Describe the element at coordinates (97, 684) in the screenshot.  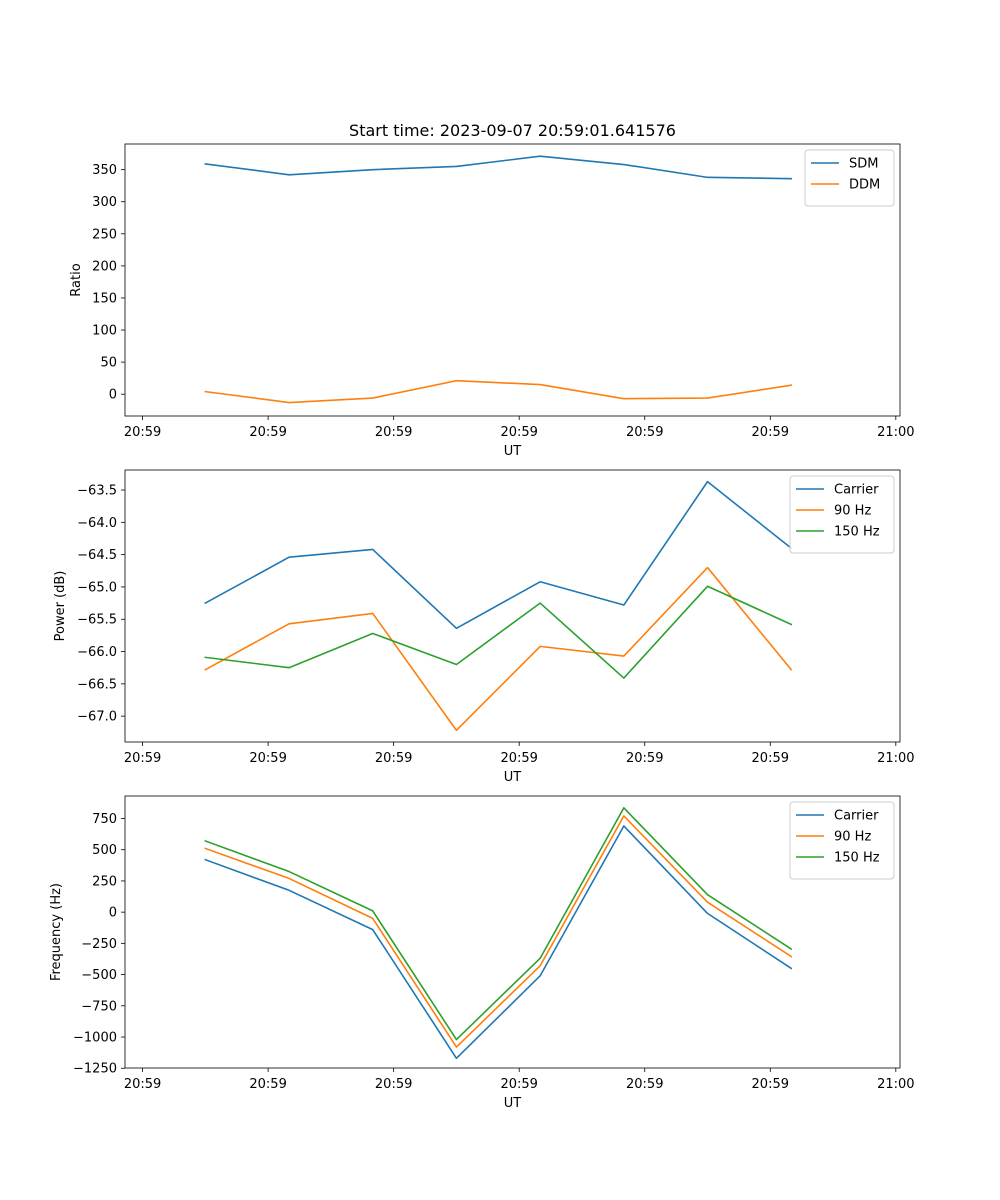
I see `y-tick-label: −66.5` at that location.